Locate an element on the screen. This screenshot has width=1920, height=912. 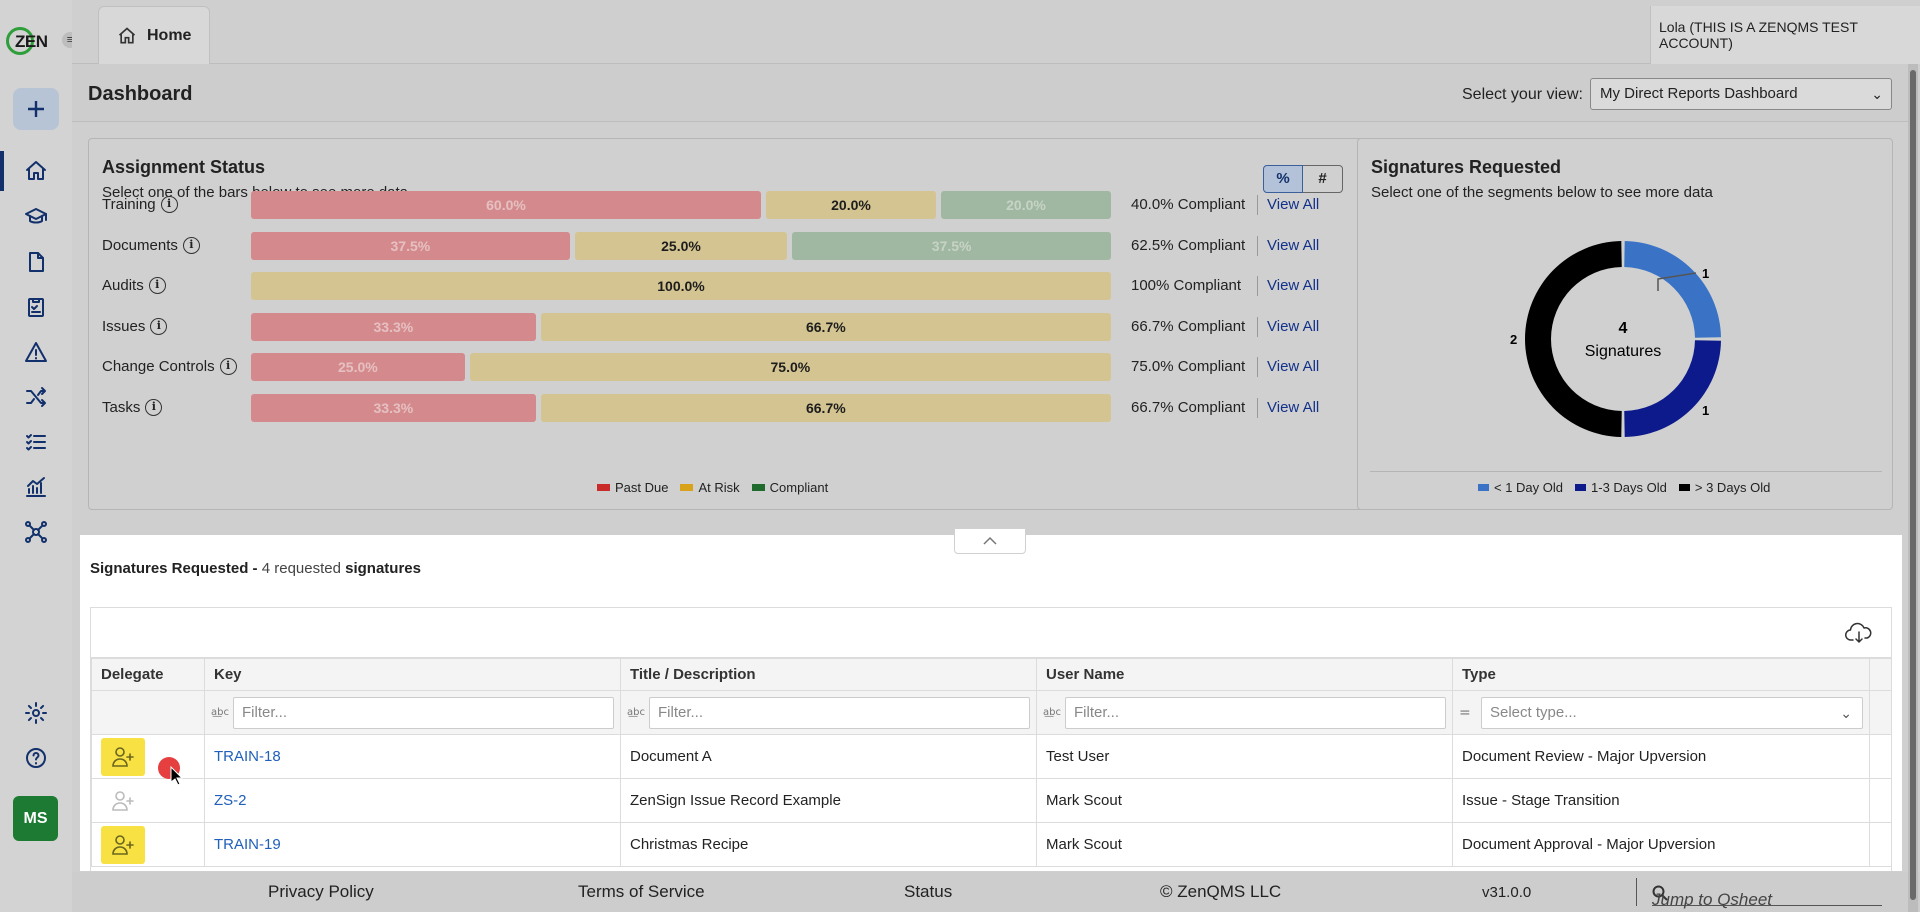
column-header-delegate: Delegate is located at coordinates (148, 674).